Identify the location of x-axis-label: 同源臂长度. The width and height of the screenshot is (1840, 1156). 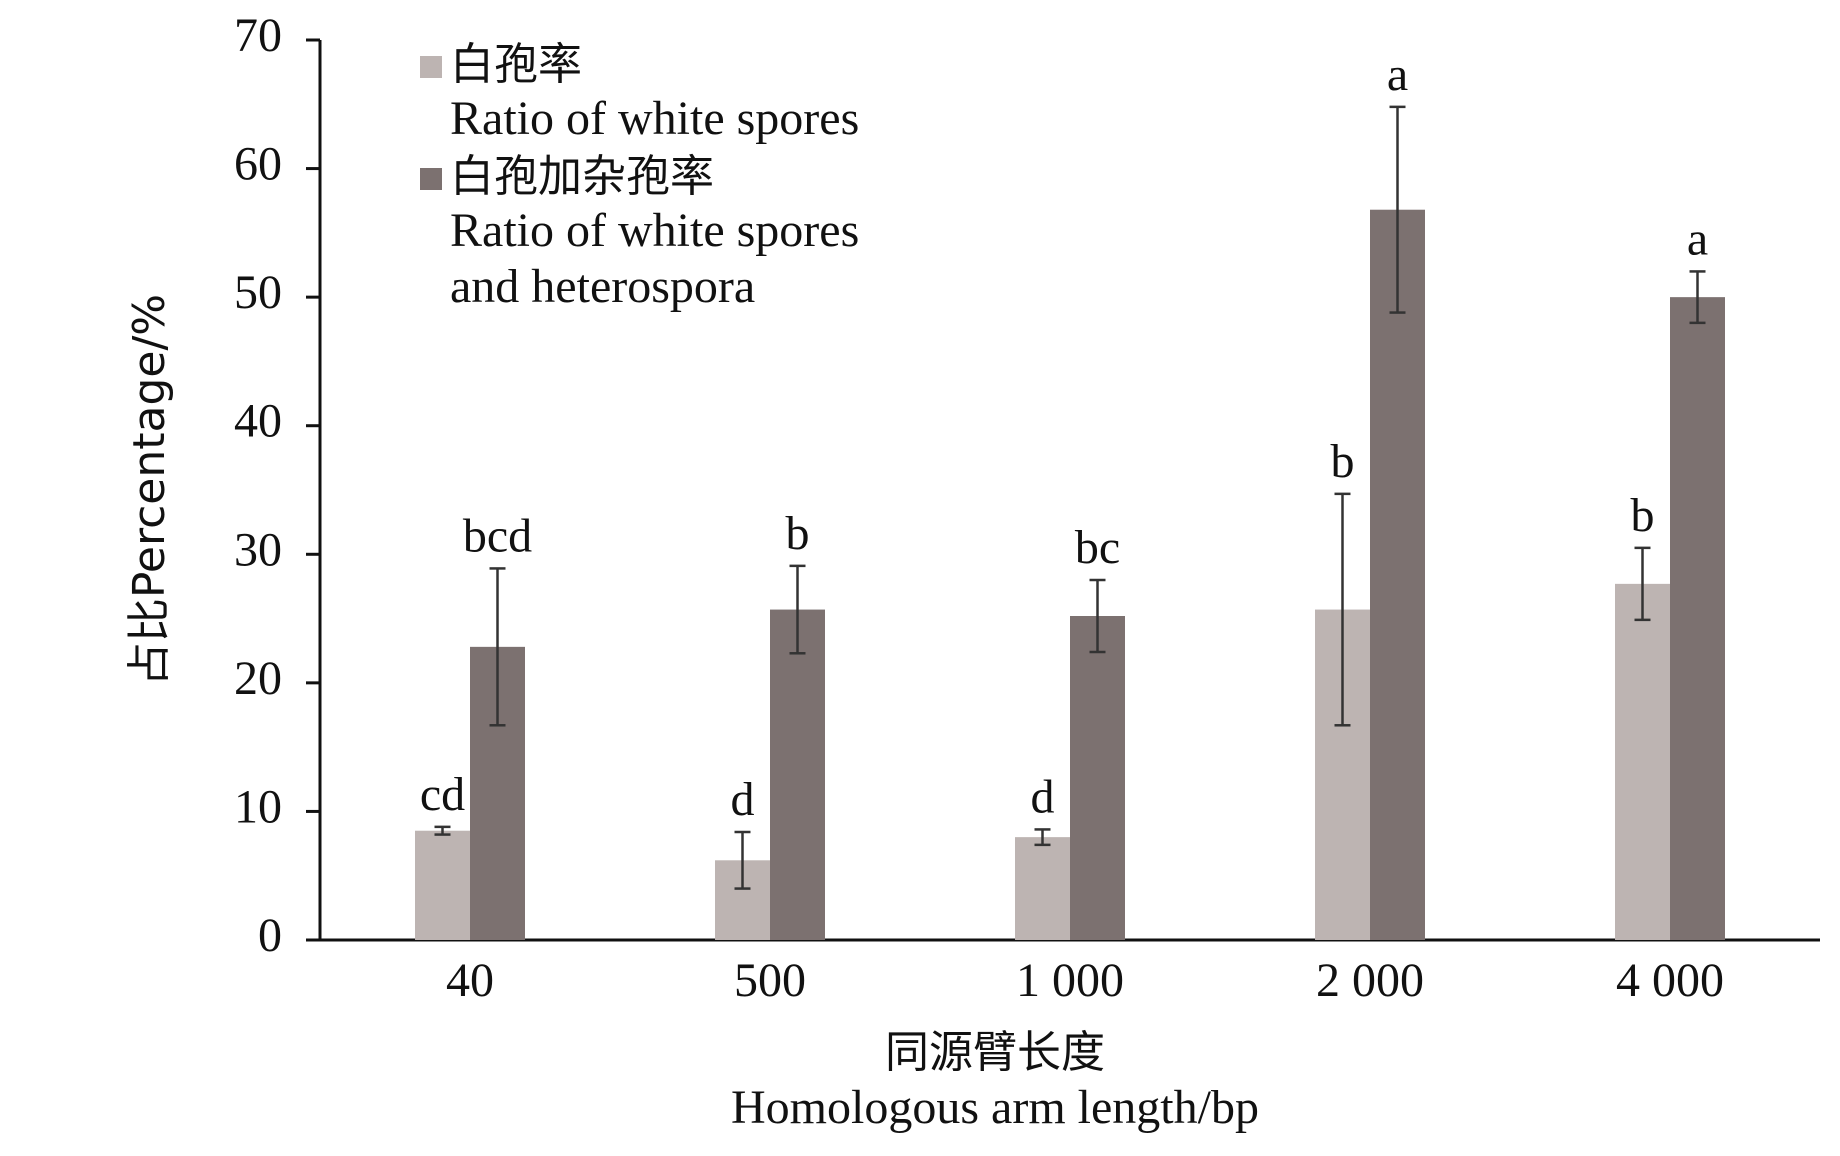
(995, 1052).